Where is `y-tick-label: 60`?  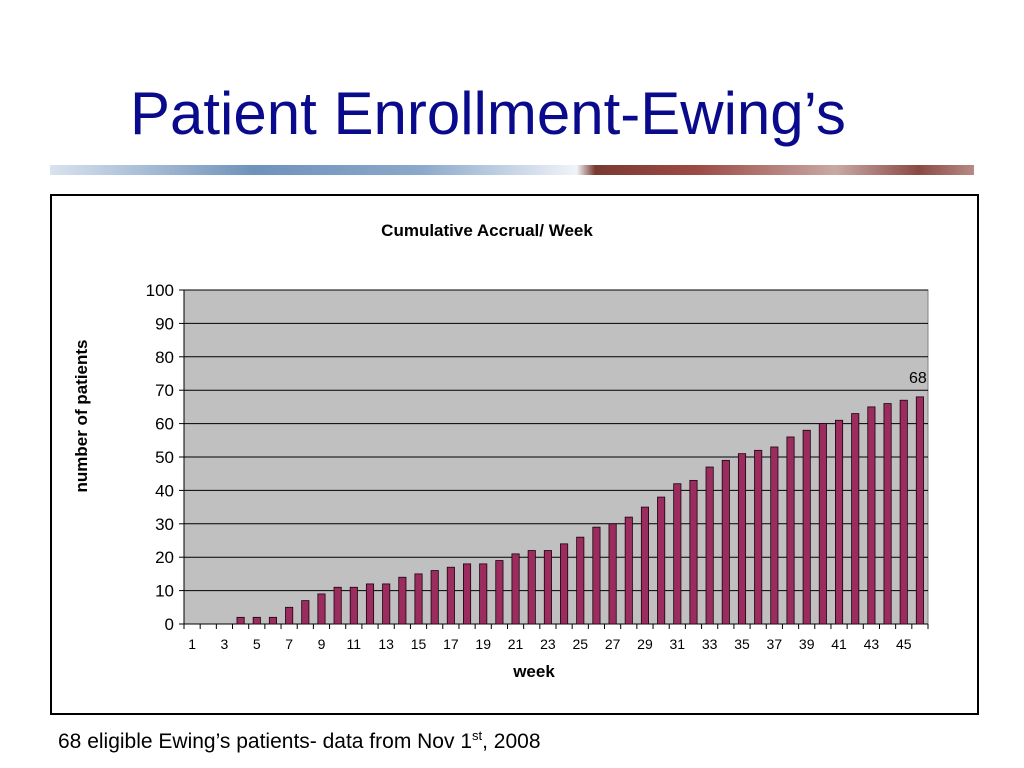
y-tick-label: 60 is located at coordinates (164, 424).